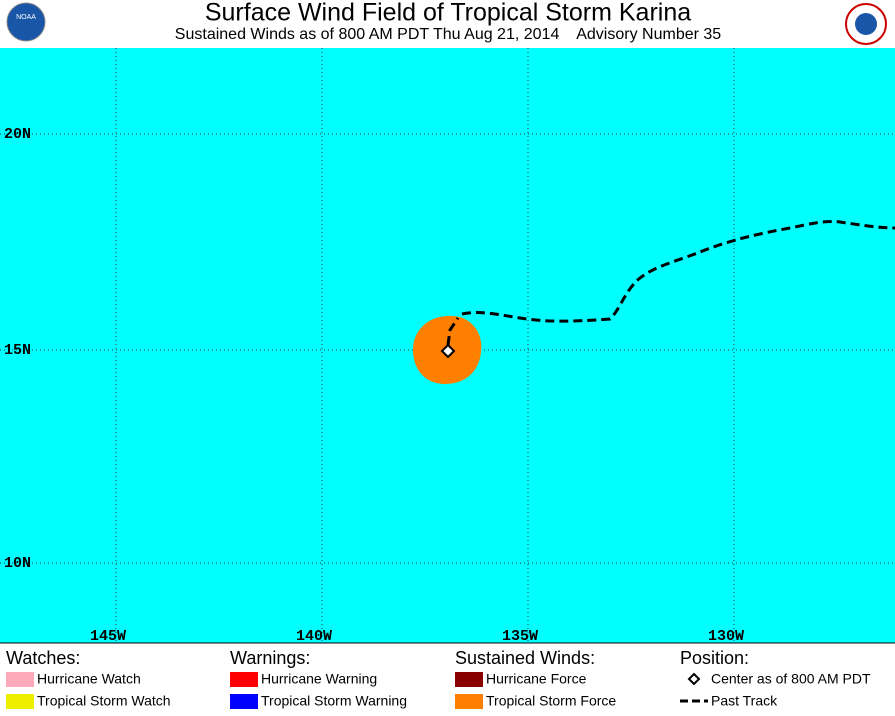 The image size is (895, 716). What do you see at coordinates (536, 679) in the screenshot?
I see `legend-item: Hurricane Force` at bounding box center [536, 679].